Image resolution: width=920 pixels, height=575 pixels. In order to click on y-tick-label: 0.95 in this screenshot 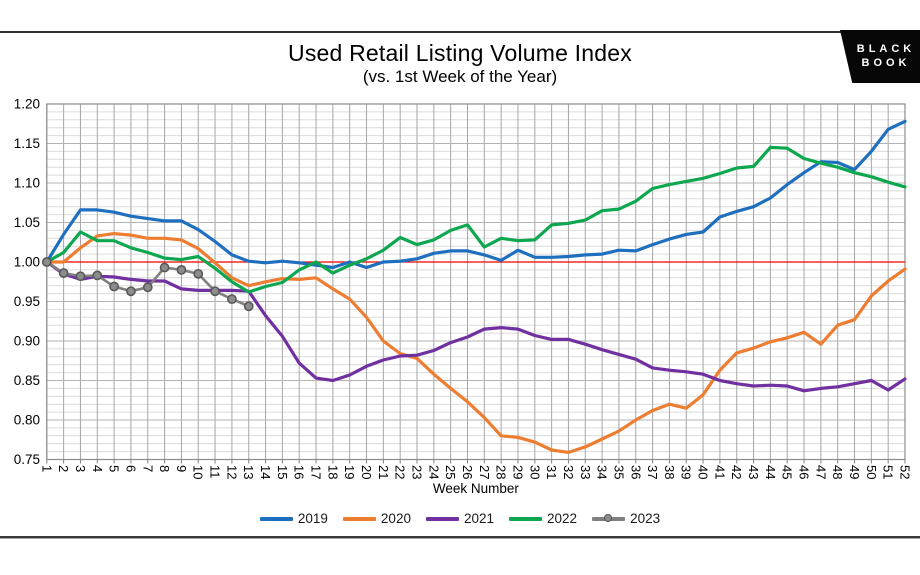, I will do `click(27, 301)`.